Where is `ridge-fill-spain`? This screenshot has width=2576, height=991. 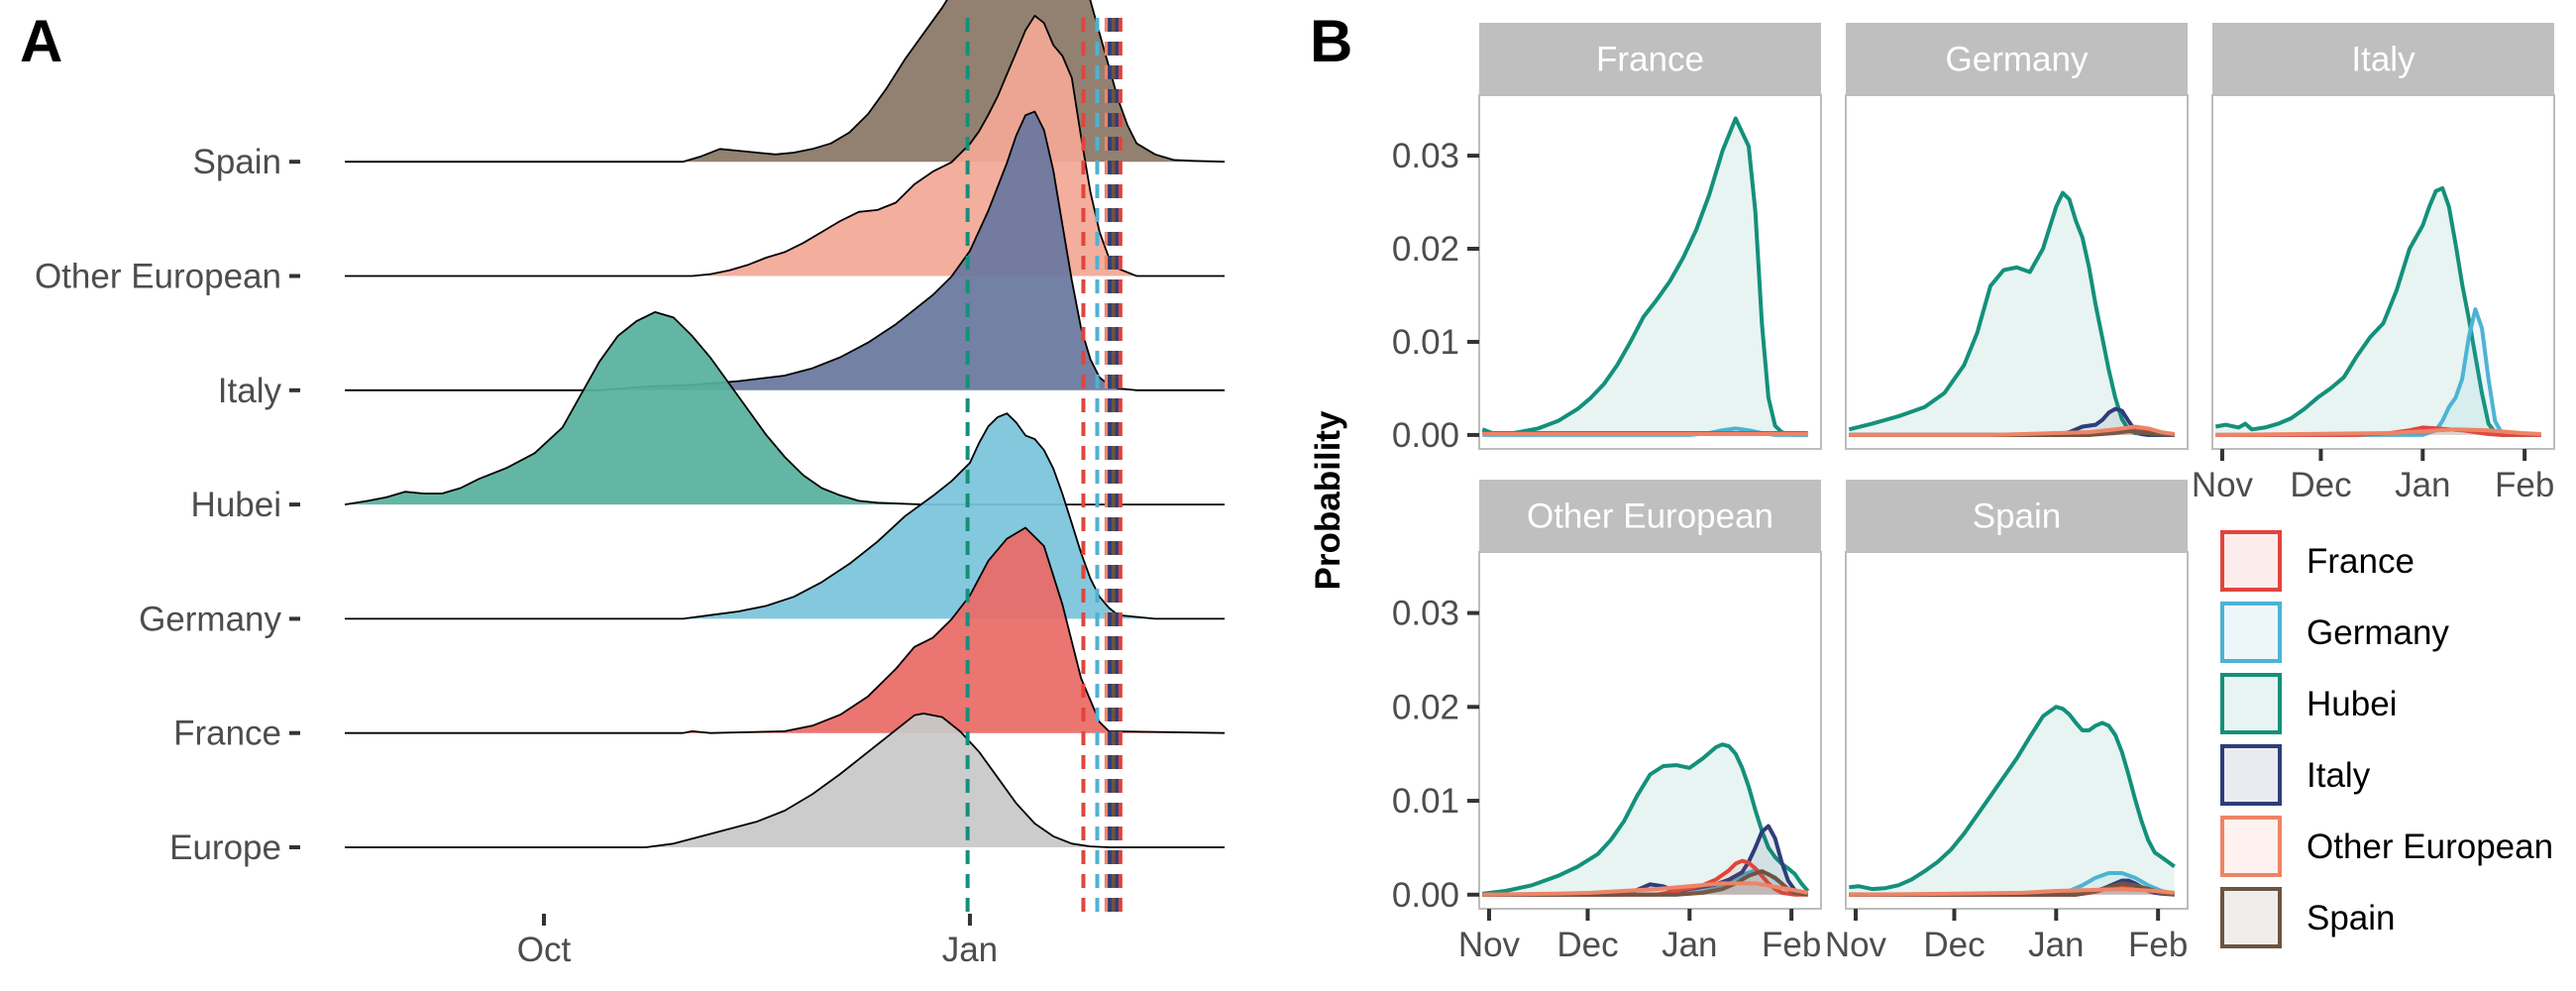 ridge-fill-spain is located at coordinates (785, 81).